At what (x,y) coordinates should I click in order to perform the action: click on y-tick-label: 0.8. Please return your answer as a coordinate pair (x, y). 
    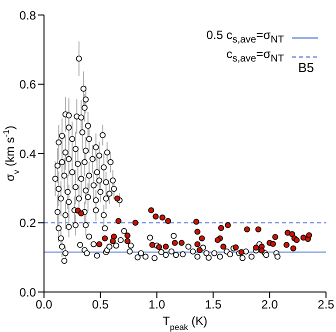
    Looking at the image, I should click on (27, 15).